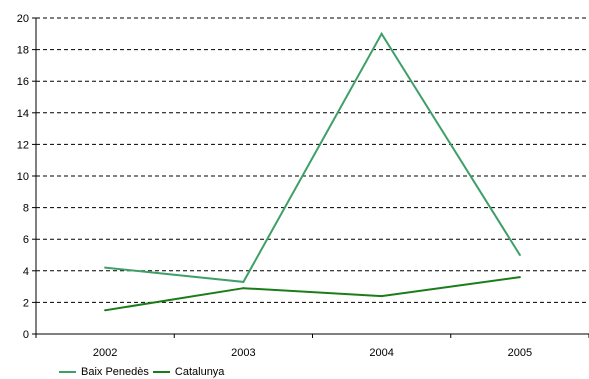  Describe the element at coordinates (23, 177) in the screenshot. I see `y-tick-label: 10` at that location.